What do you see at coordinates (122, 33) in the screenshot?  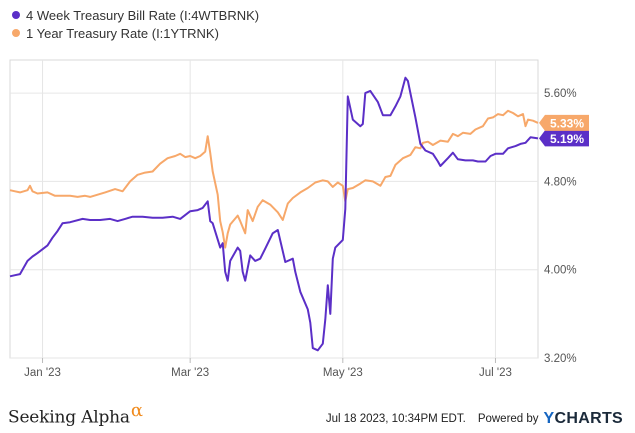 I see `legend-label-1-year: 1 Year Treasury Rate (I:1YTRNK)` at bounding box center [122, 33].